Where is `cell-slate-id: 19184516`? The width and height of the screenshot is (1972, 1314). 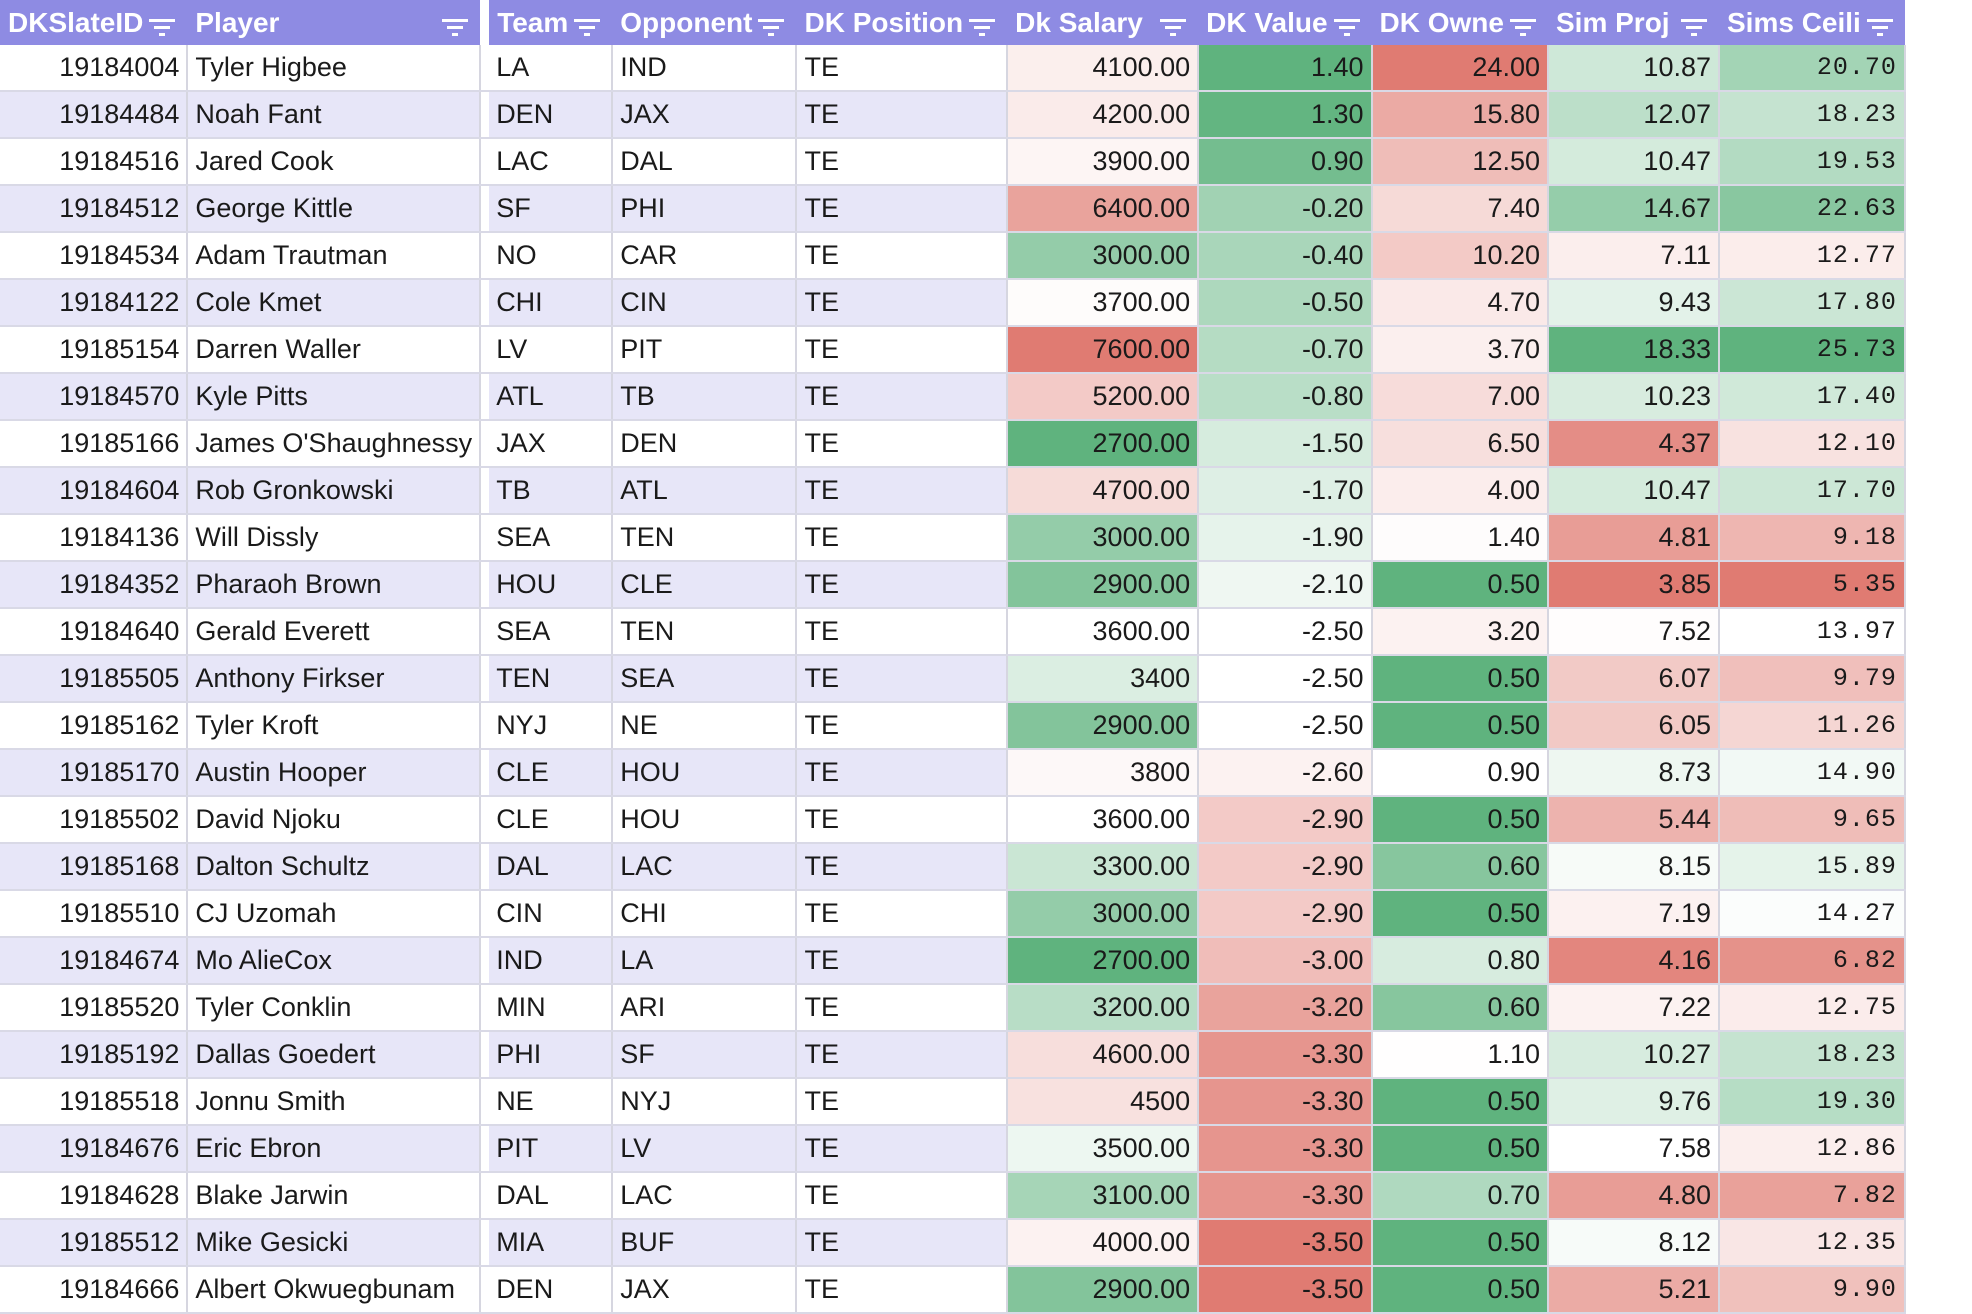 cell-slate-id: 19184516 is located at coordinates (94, 162).